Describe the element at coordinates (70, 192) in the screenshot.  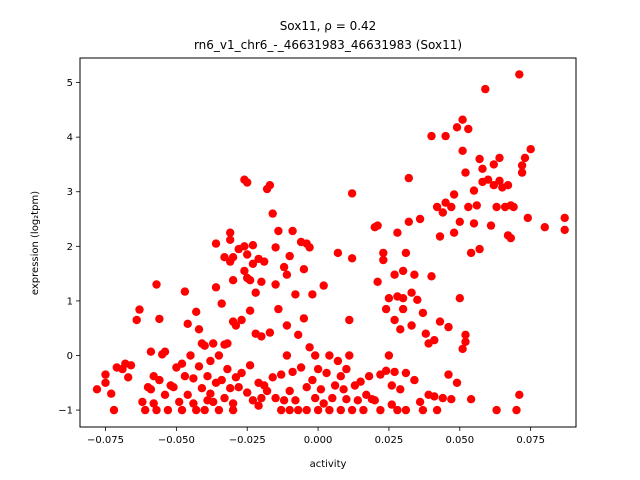
I see `y-tick-label: 3` at that location.